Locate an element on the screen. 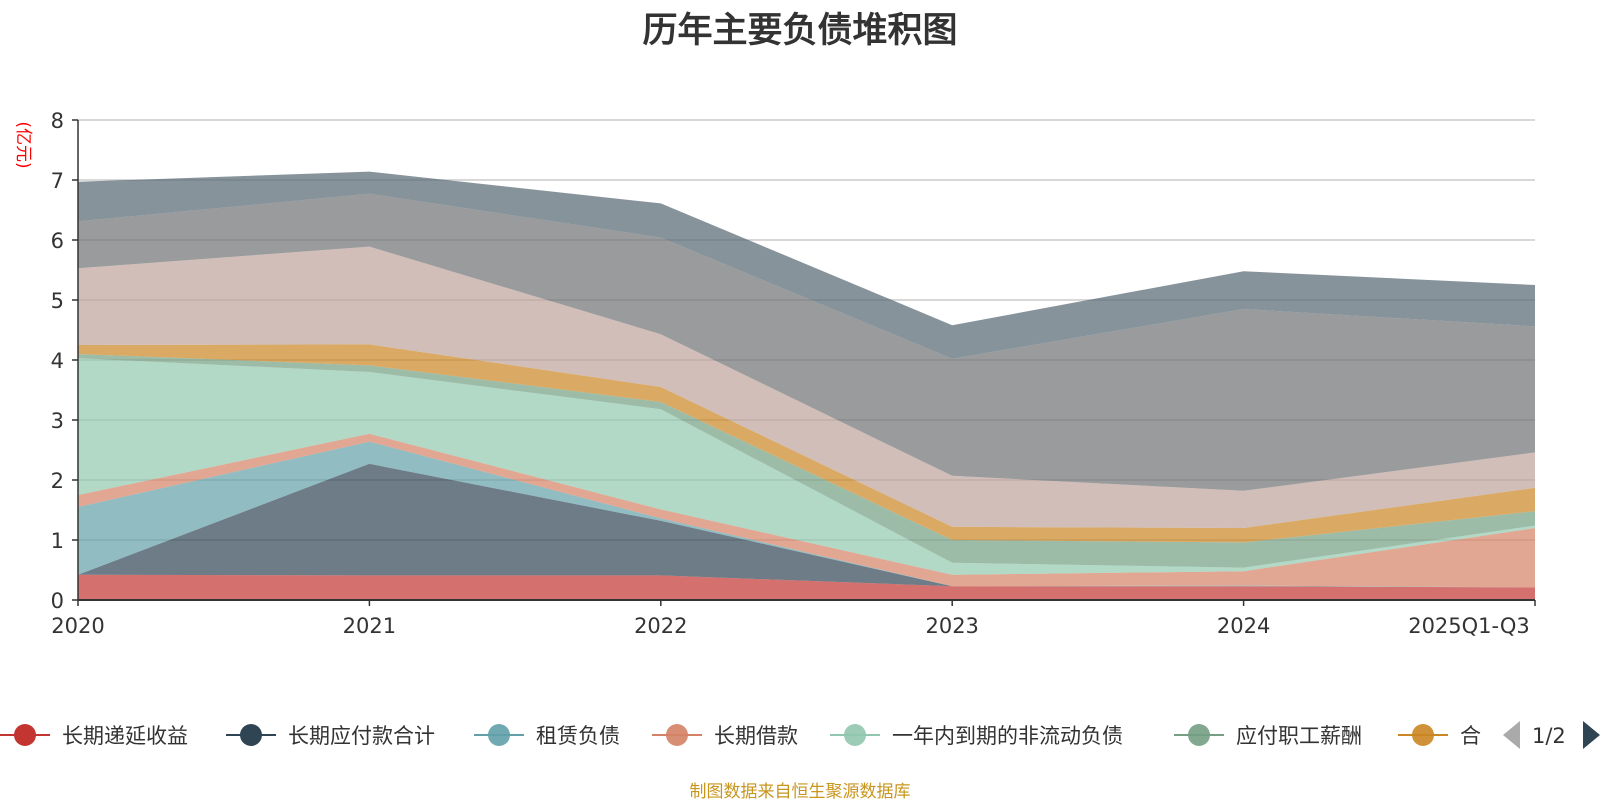 This screenshot has width=1600, height=802. y-tick-label: 5 is located at coordinates (57, 301).